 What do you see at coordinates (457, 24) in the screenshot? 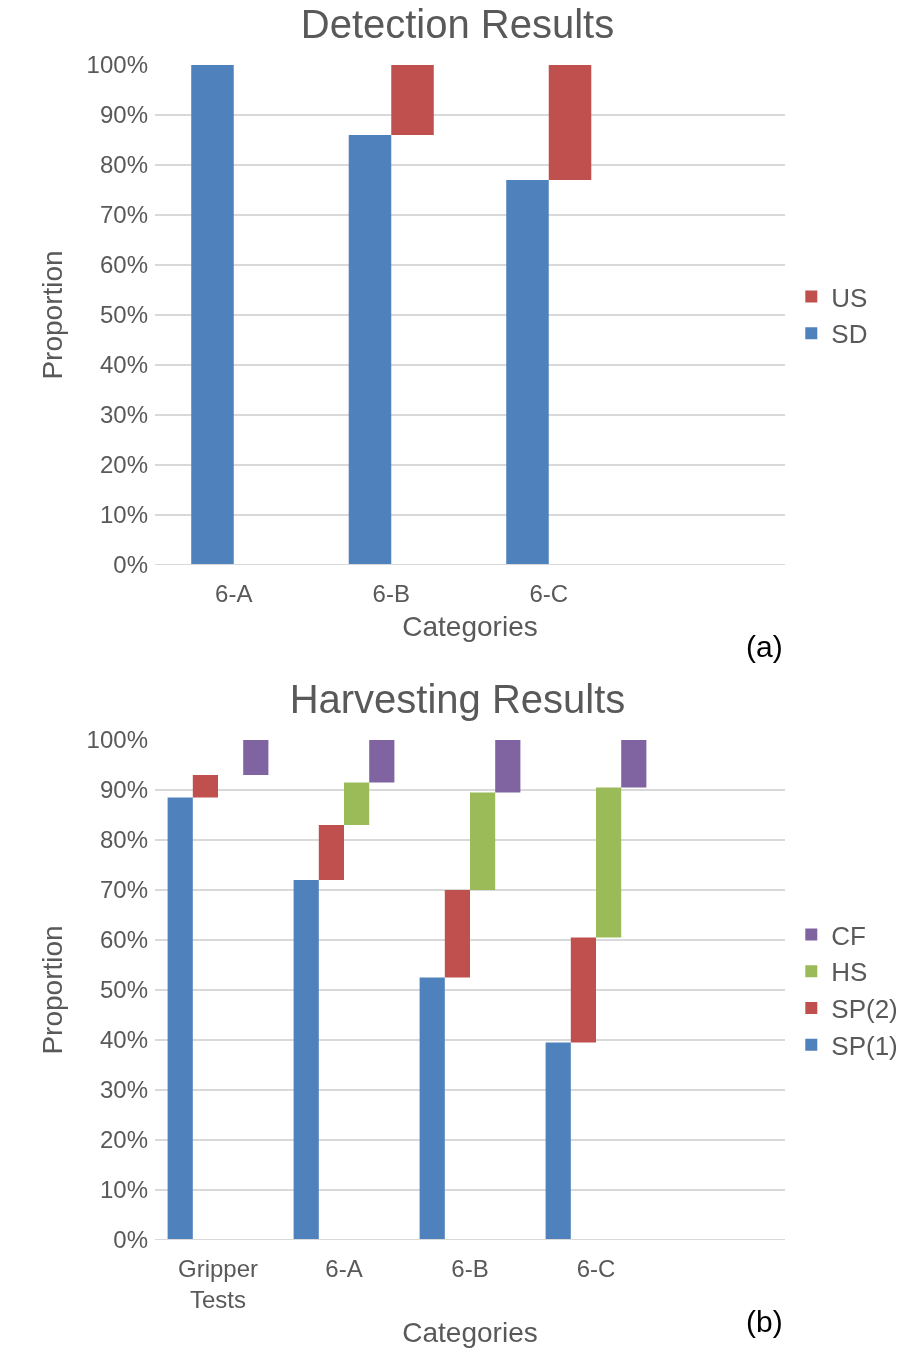
I see `chart-title: Detection Results` at bounding box center [457, 24].